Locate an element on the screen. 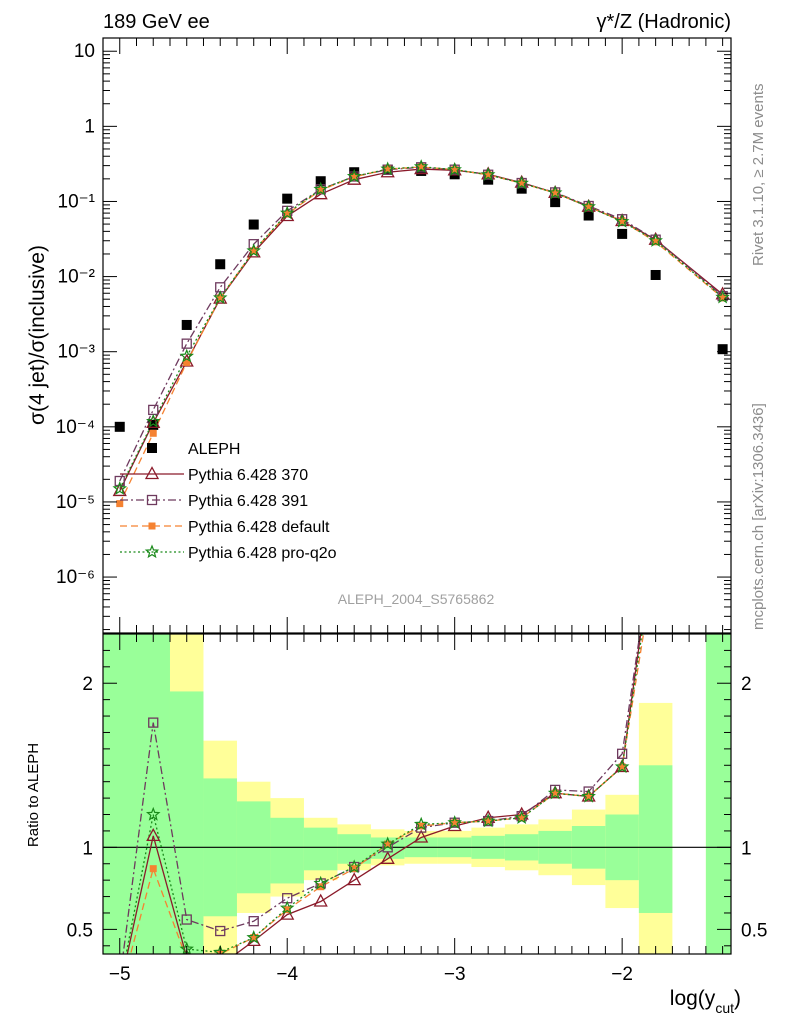 This screenshot has width=786, height=1029. ratio-y-tick-label-right: 2 is located at coordinates (746, 684).